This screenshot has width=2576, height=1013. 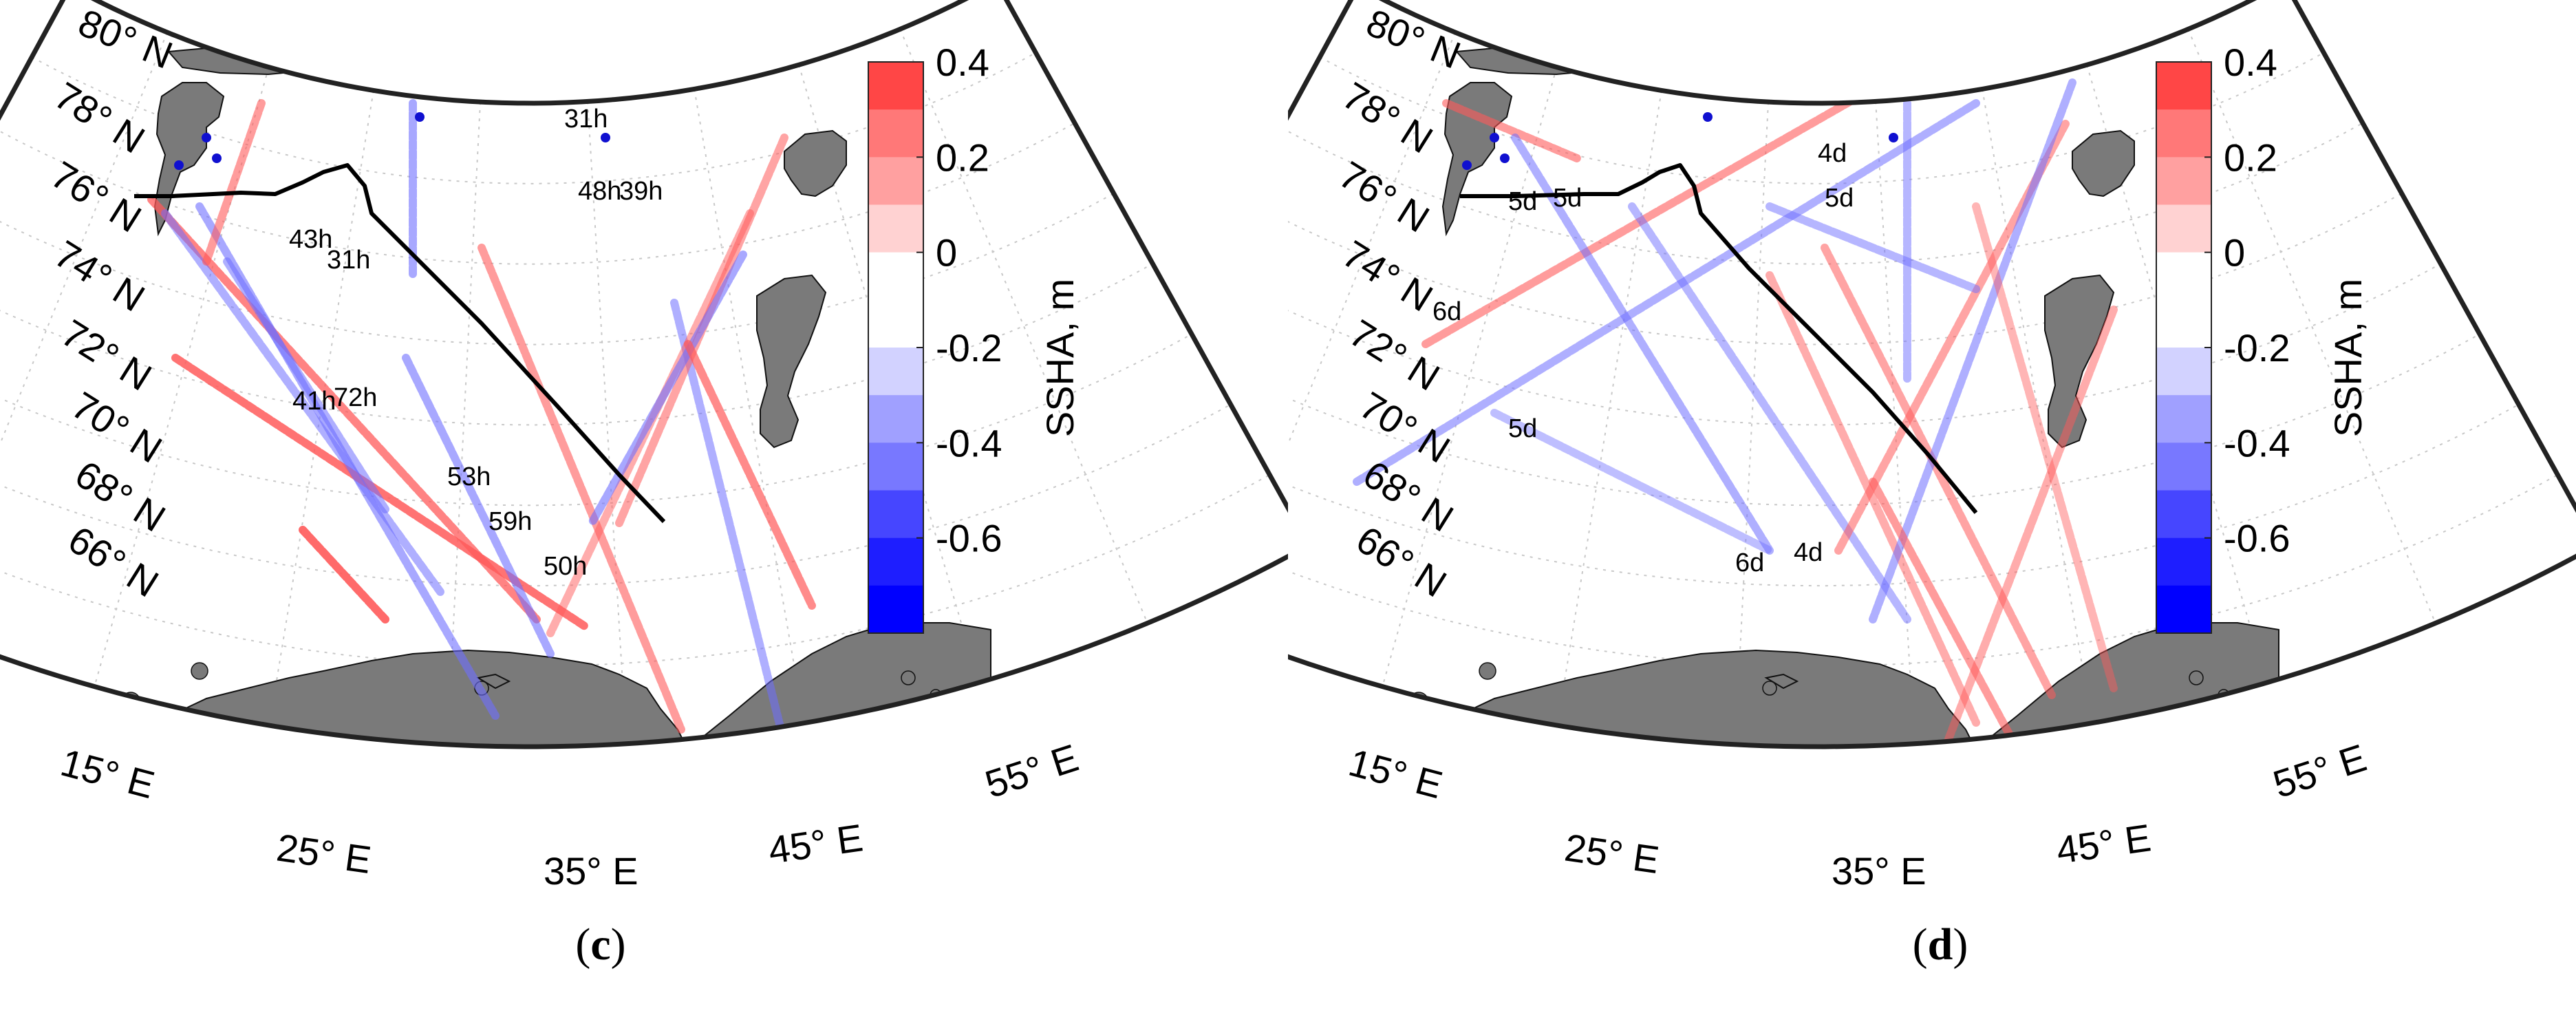 What do you see at coordinates (1750, 562) in the screenshot?
I see `track-label: 6d` at bounding box center [1750, 562].